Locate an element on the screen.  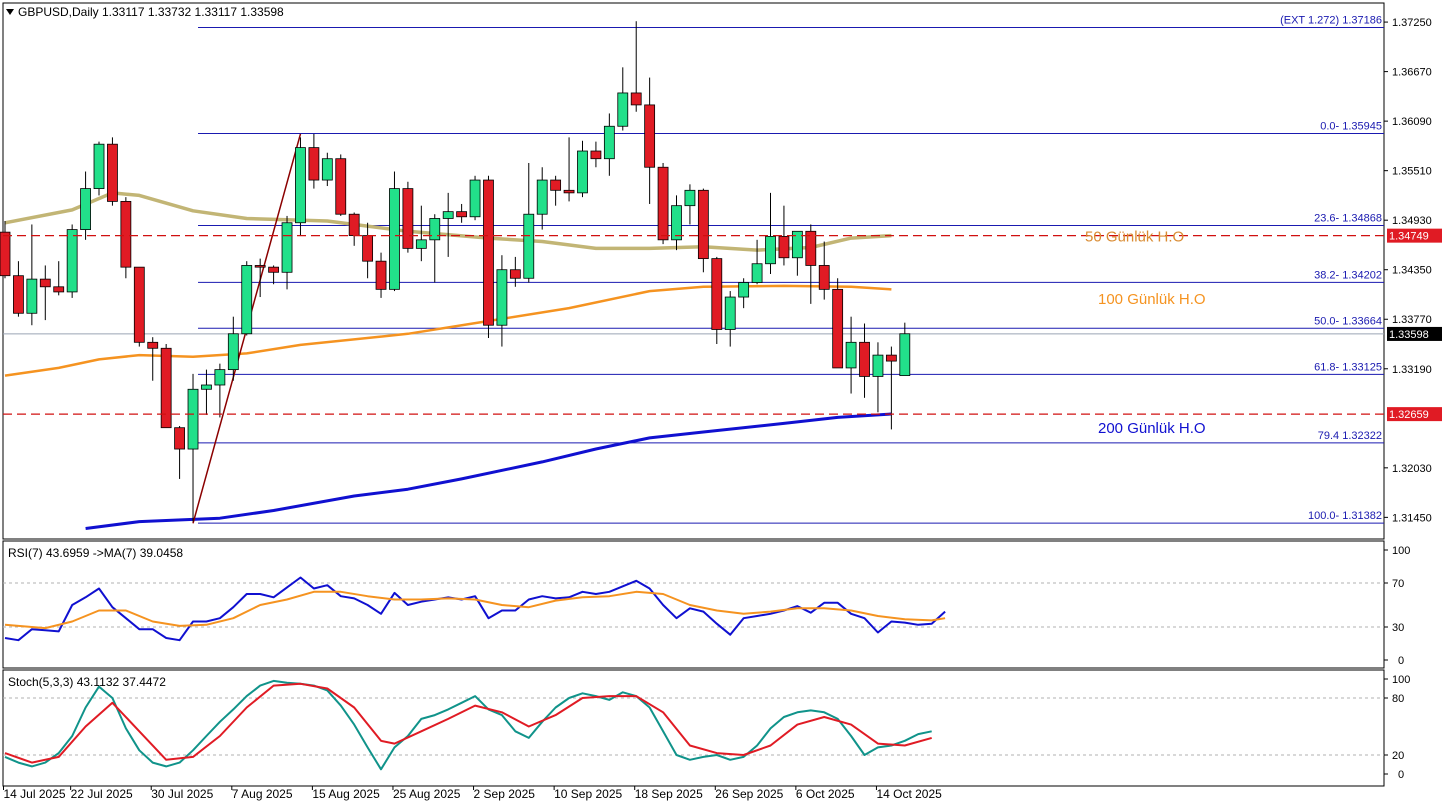
fib-level-label: 100.0- 1.31382 is located at coordinates (1345, 516).